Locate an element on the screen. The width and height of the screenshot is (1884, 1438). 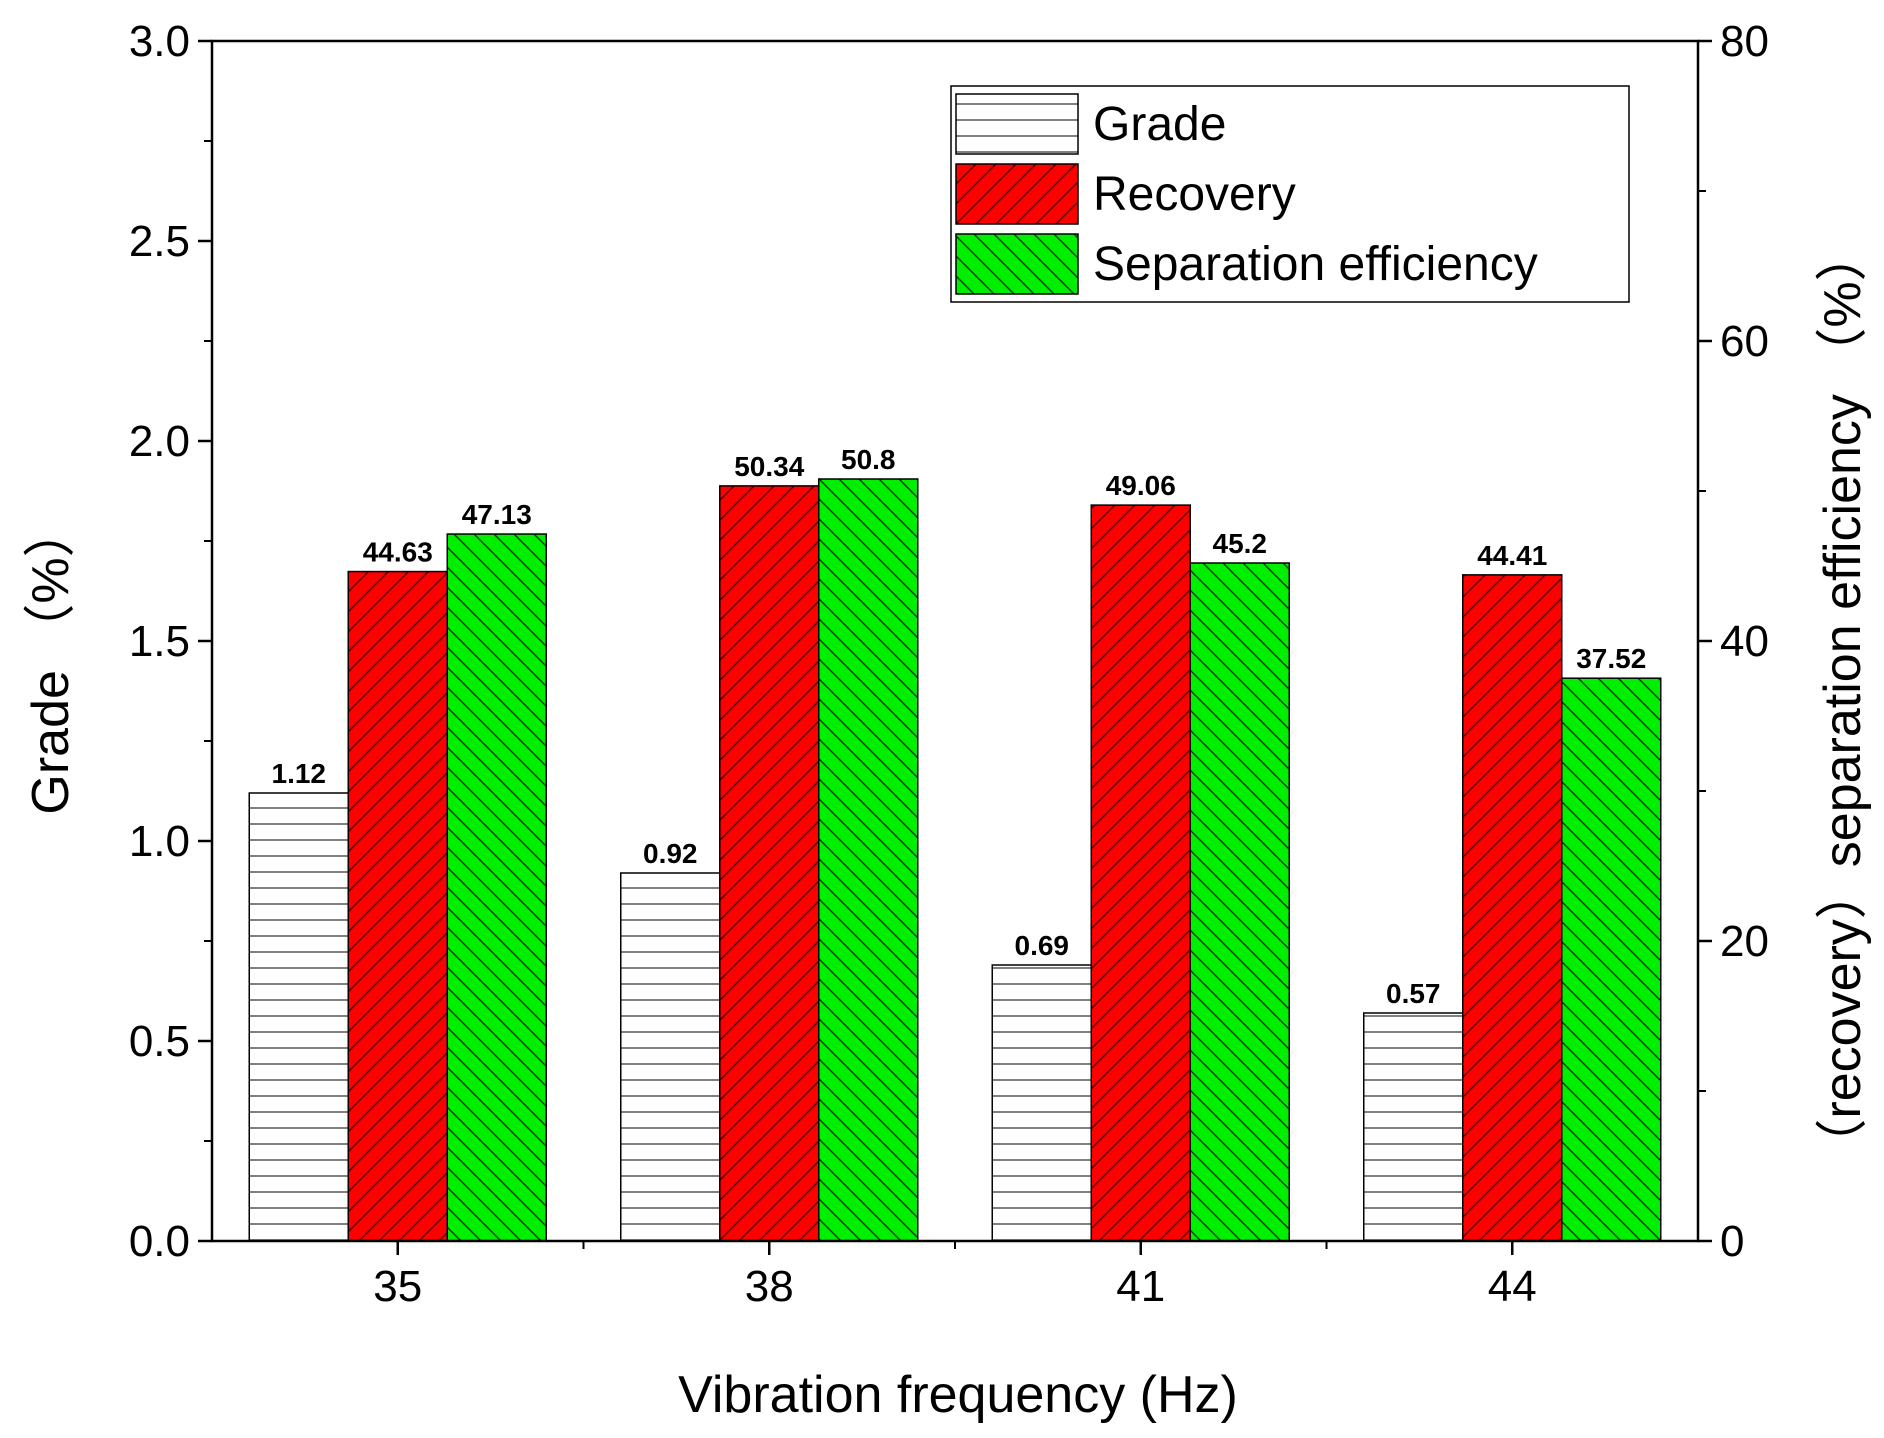
legend-swatch-separation-efficiency is located at coordinates (1017, 264).